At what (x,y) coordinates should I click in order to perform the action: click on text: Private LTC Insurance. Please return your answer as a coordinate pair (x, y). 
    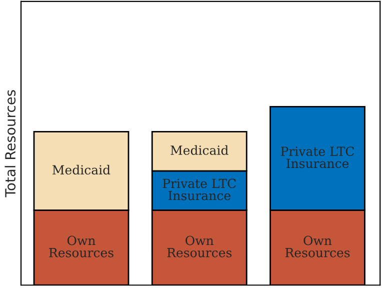
    Looking at the image, I should click on (317, 157).